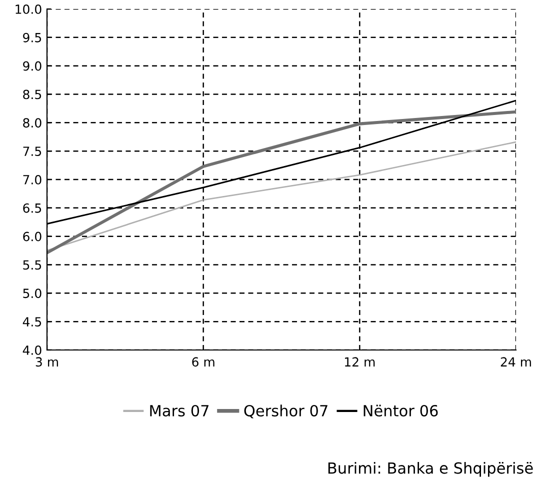 This screenshot has height=489, width=539. I want to click on y-tick-label: 7.5, so click(32, 151).